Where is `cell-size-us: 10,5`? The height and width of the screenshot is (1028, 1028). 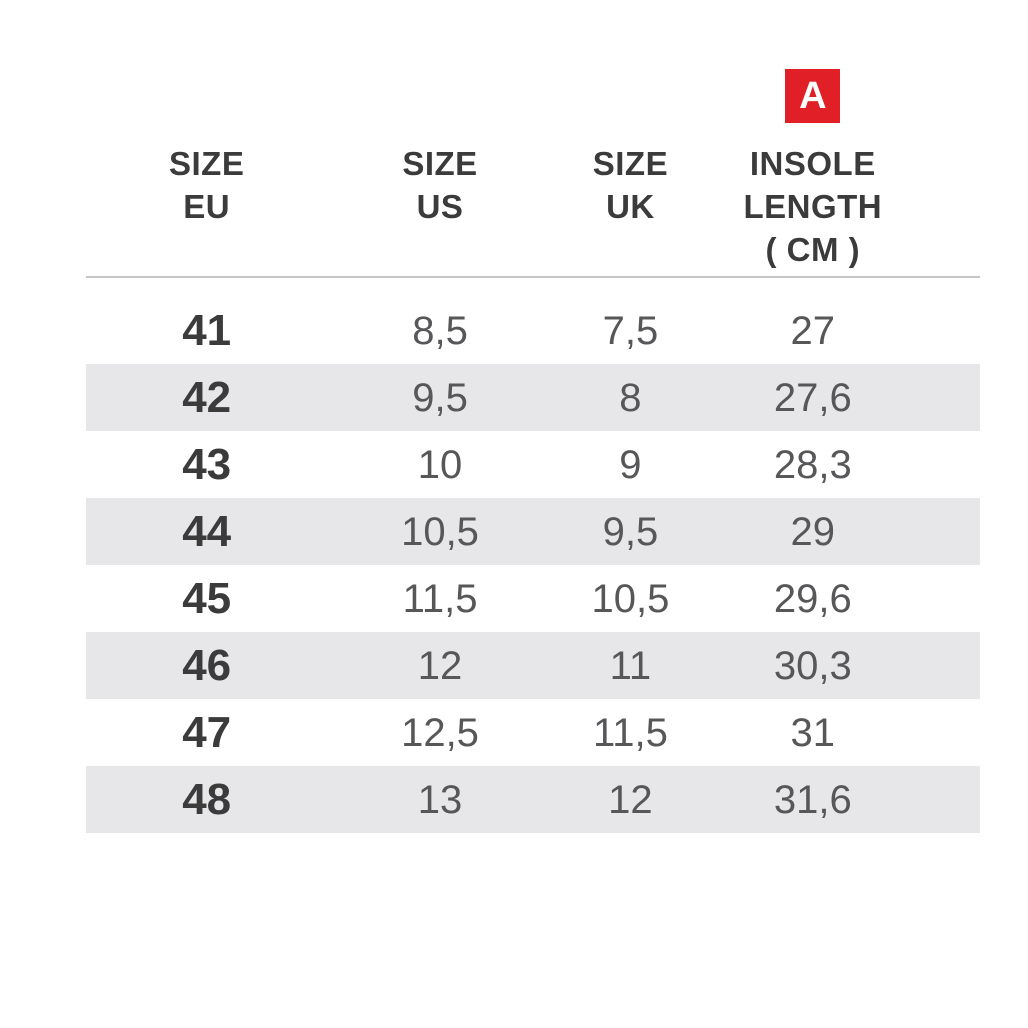 cell-size-us: 10,5 is located at coordinates (440, 531).